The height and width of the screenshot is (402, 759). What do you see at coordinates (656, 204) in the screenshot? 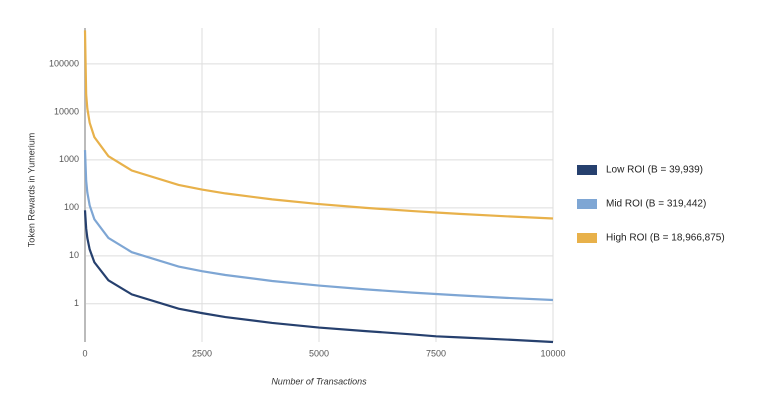
I see `legend-label: Mid ROI (B = 319,442)` at bounding box center [656, 204].